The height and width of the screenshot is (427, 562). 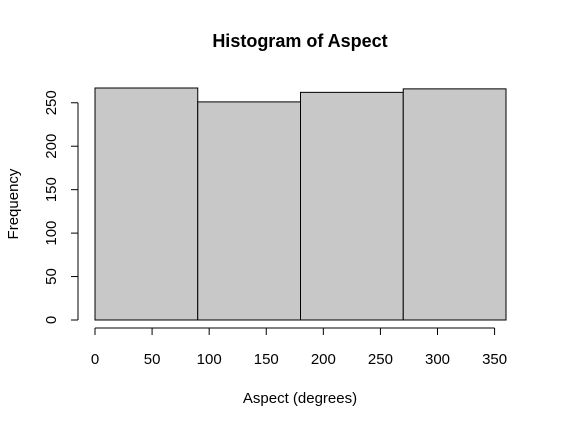 I want to click on y-tick-label: 250, so click(x=51, y=102).